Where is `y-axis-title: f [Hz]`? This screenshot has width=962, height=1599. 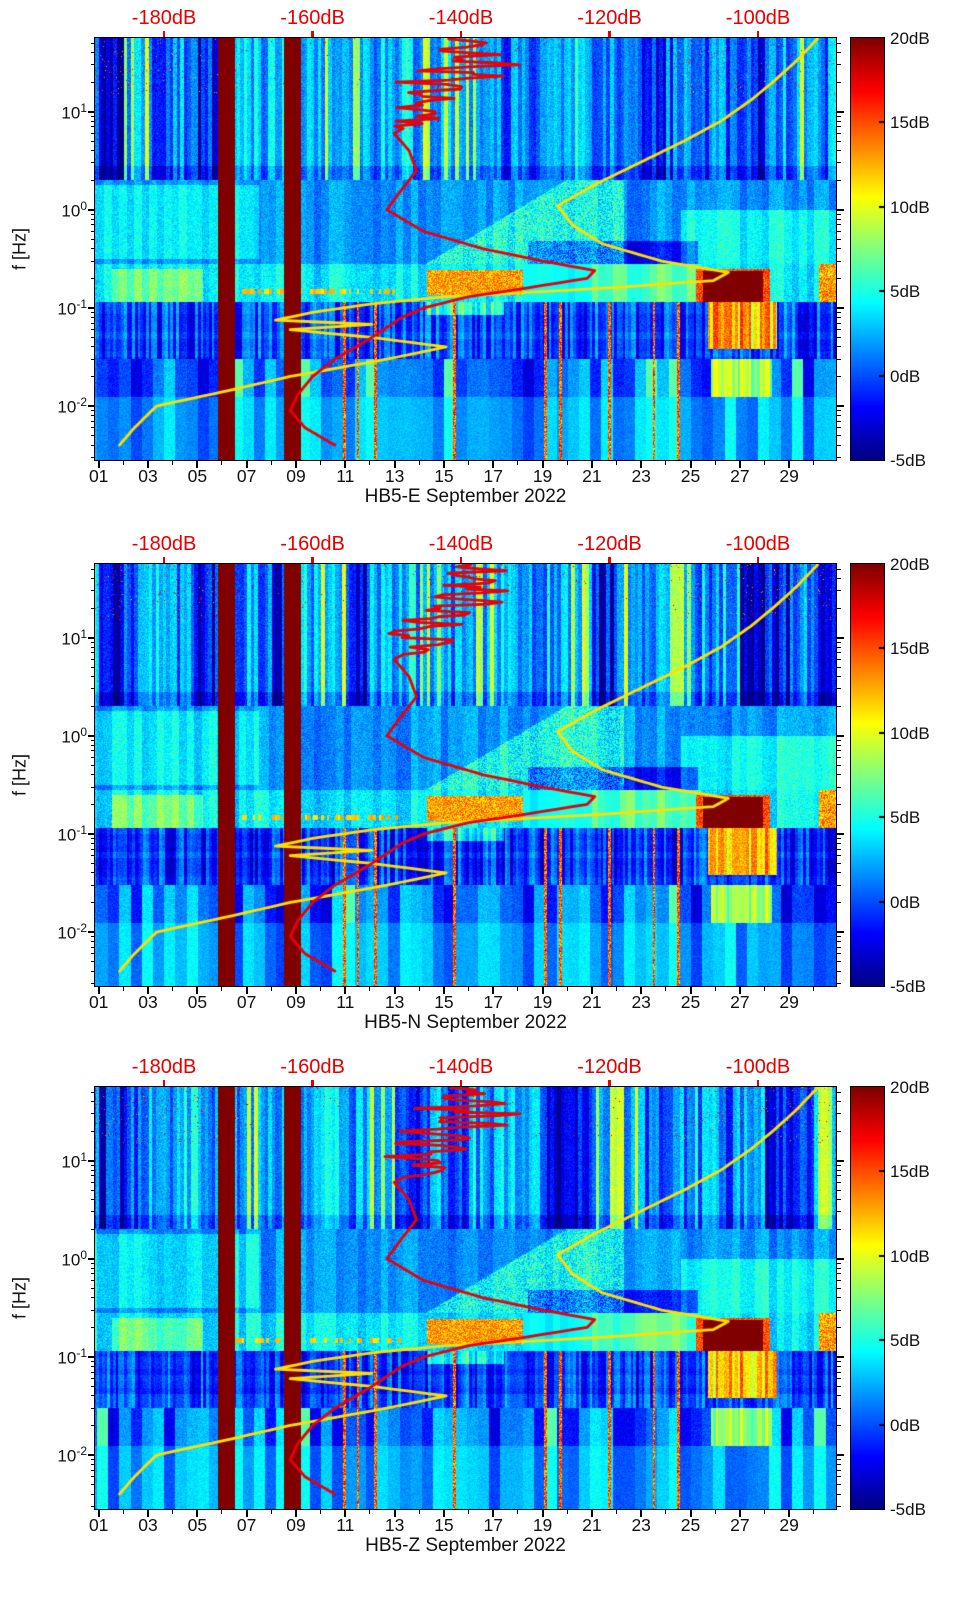
y-axis-title: f [Hz] is located at coordinates (19, 775).